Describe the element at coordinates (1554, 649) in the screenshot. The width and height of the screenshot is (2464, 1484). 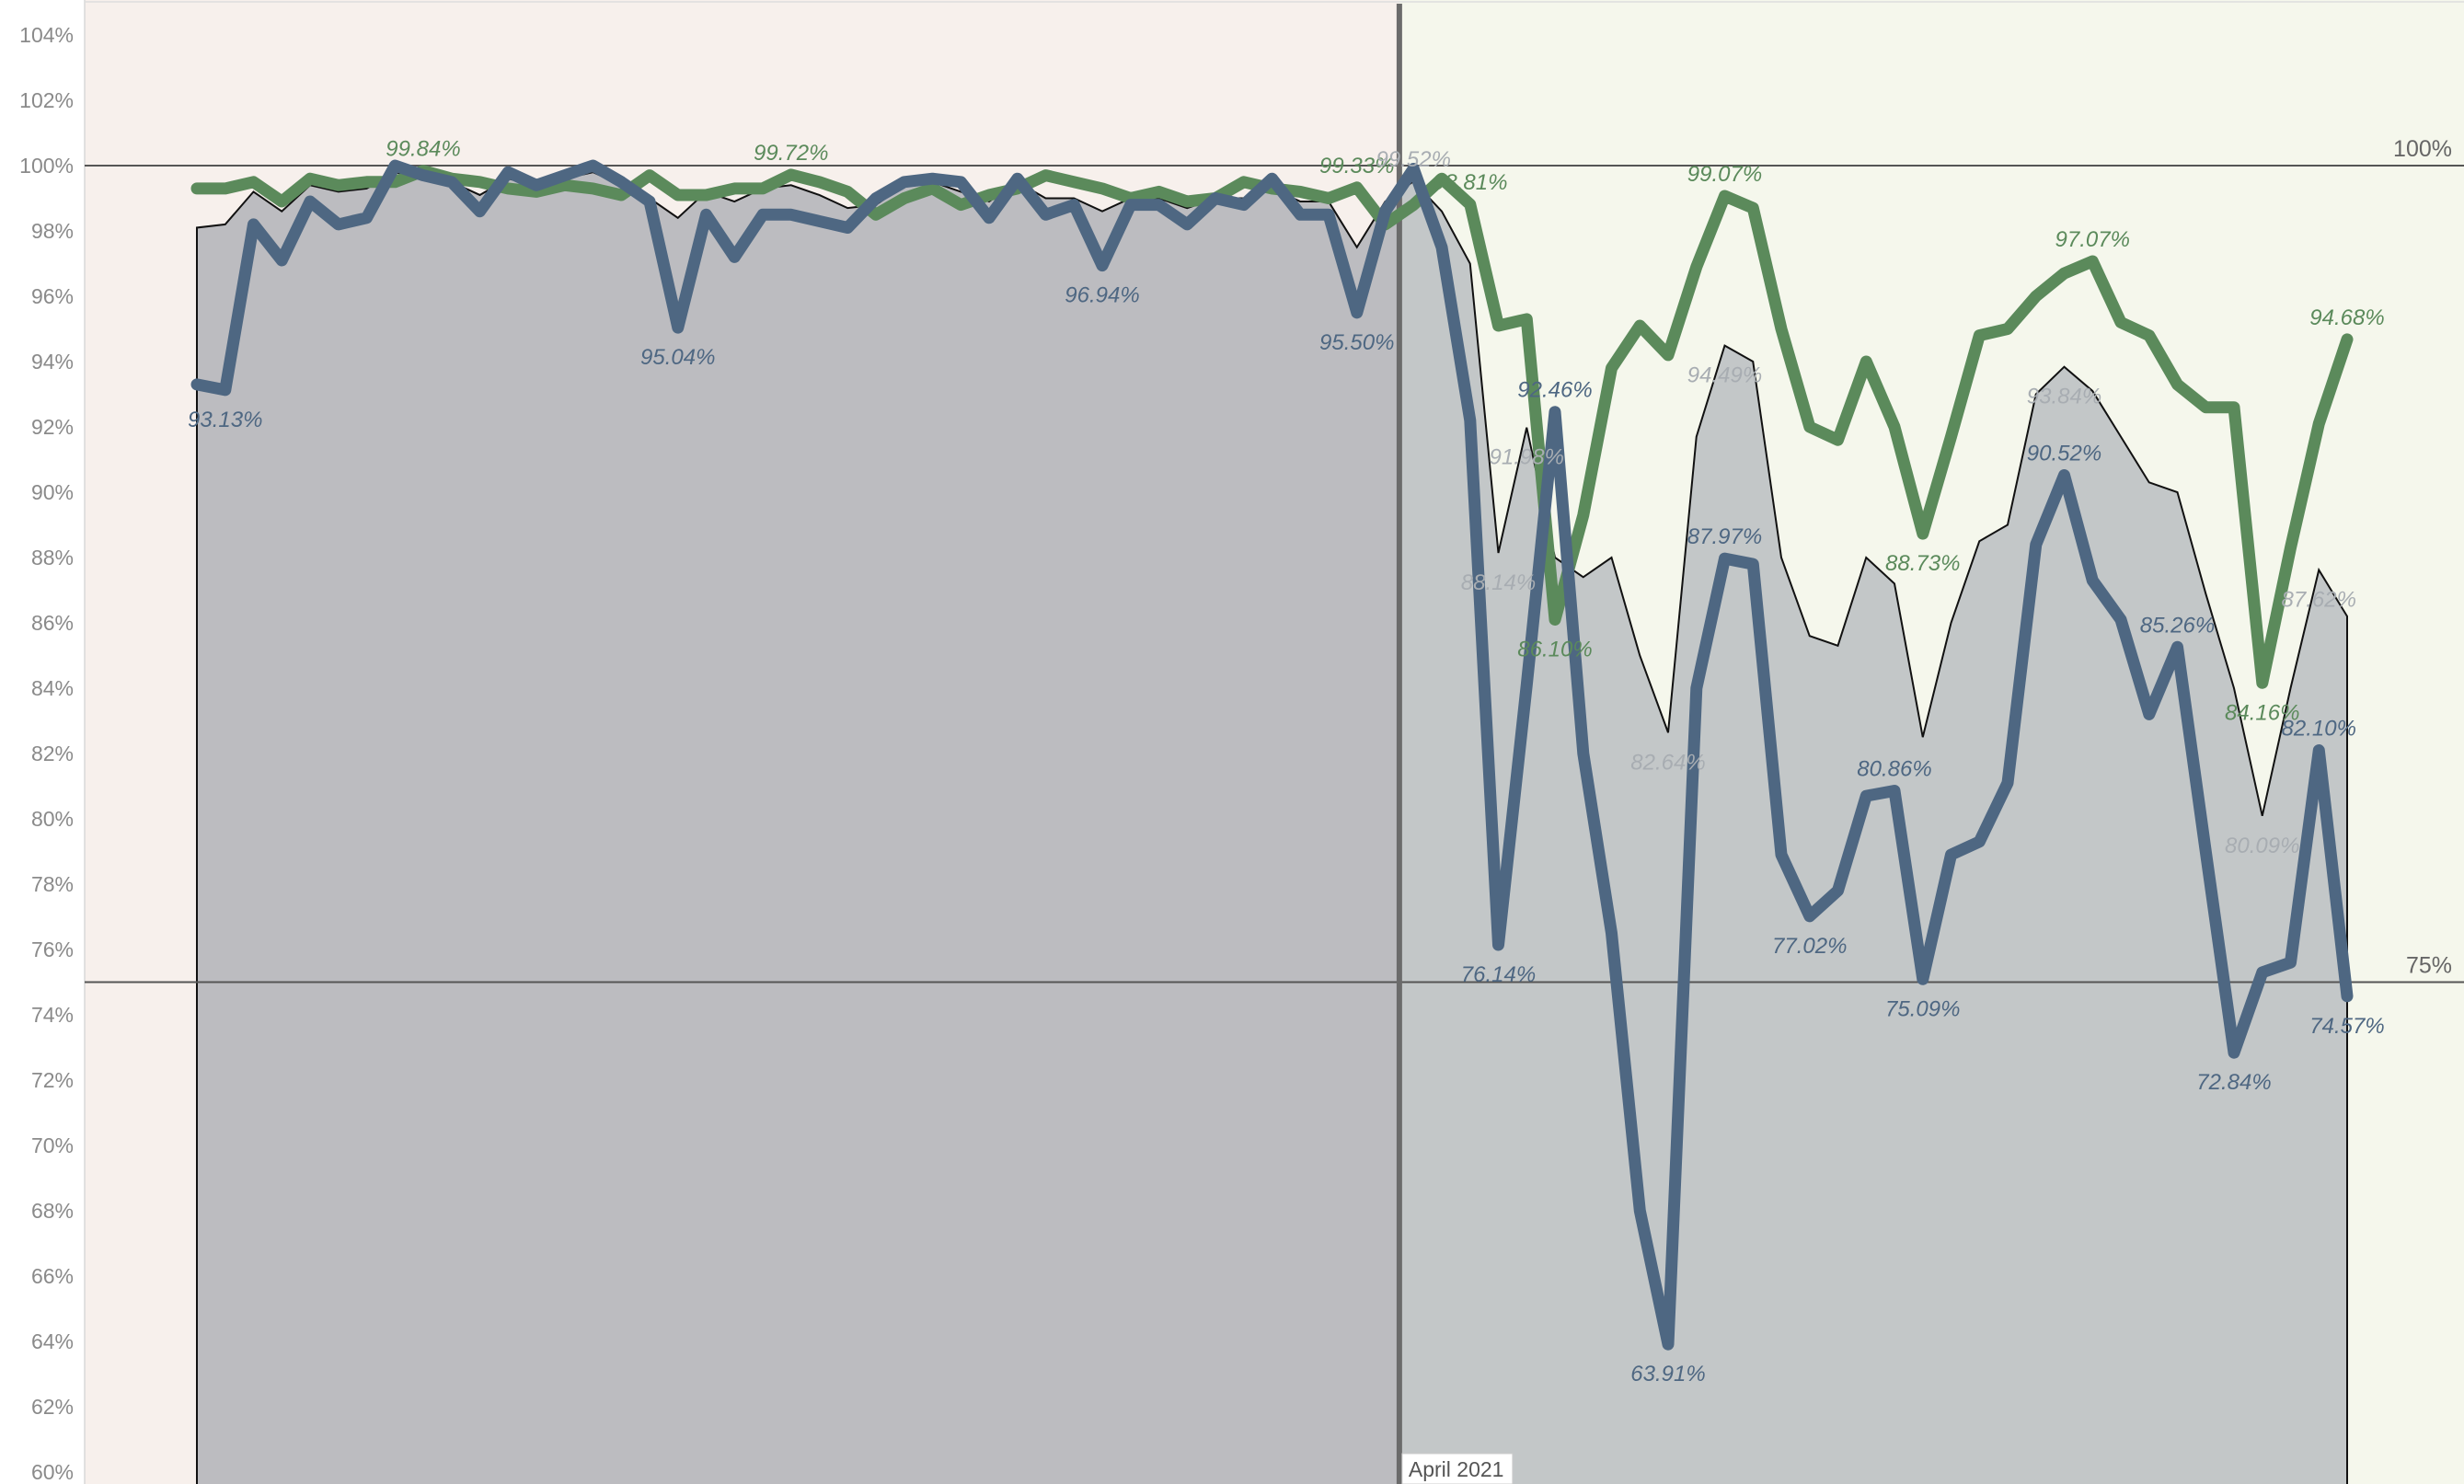
I see `green-data-label: 86.10%` at that location.